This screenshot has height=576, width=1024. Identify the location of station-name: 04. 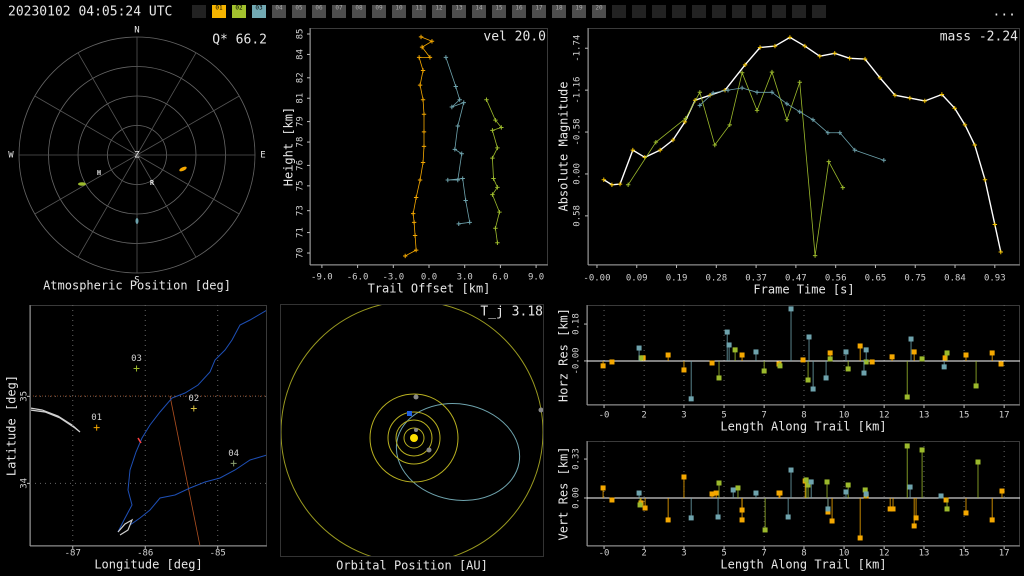
(233, 454).